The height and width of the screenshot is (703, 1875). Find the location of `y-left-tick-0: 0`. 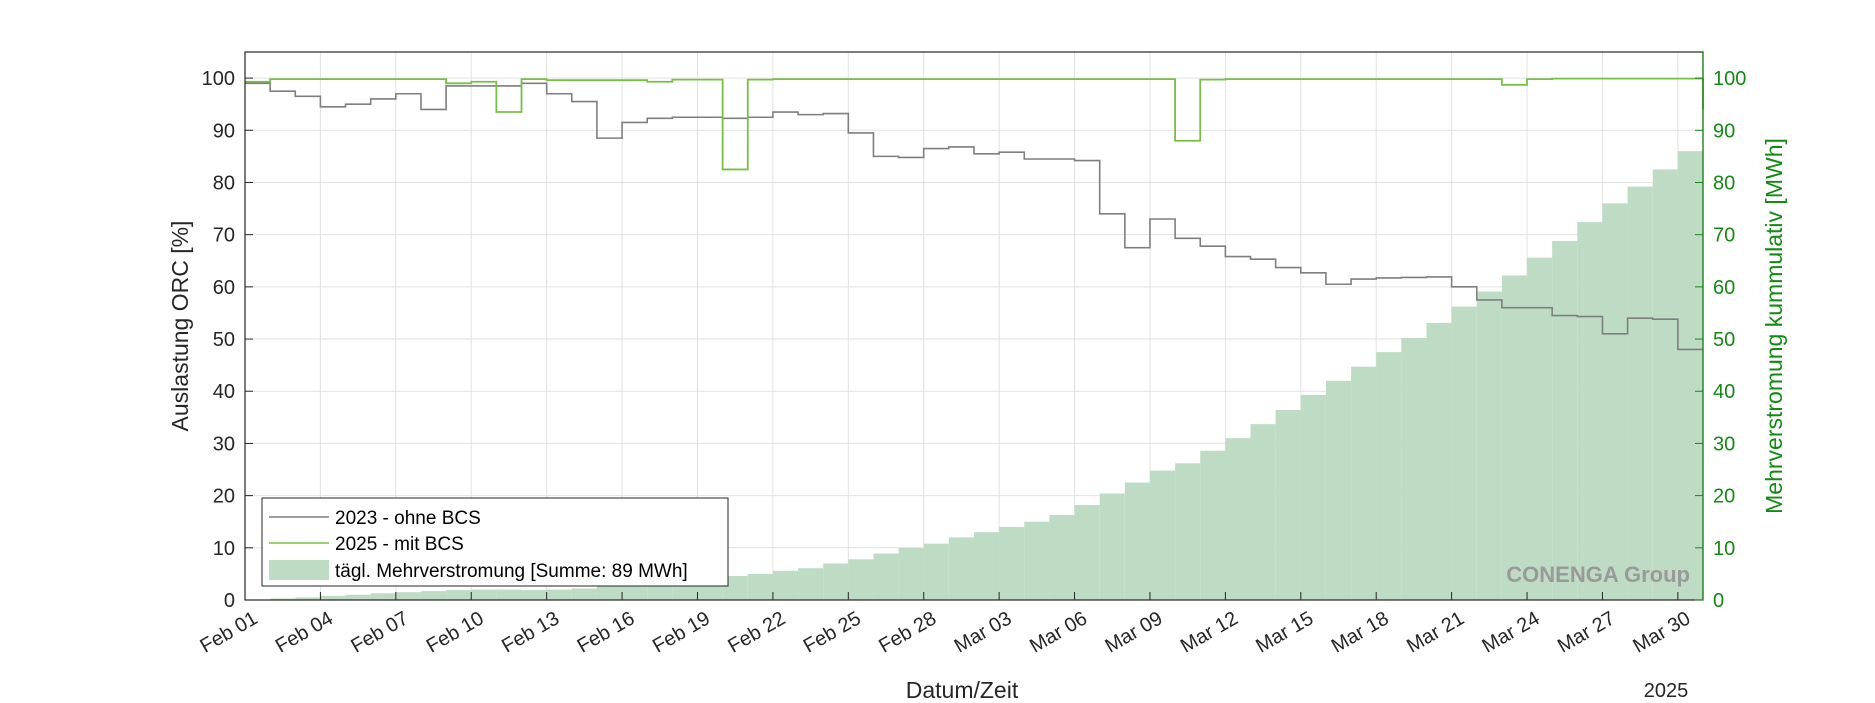

y-left-tick-0: 0 is located at coordinates (229, 601).